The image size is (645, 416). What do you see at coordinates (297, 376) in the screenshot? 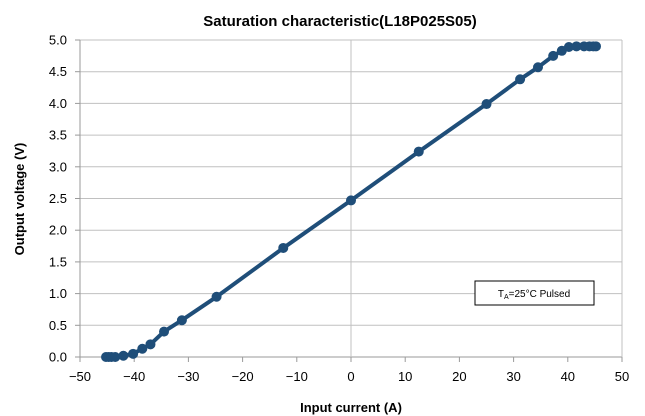
I see `x-tick-label: −10` at bounding box center [297, 376].